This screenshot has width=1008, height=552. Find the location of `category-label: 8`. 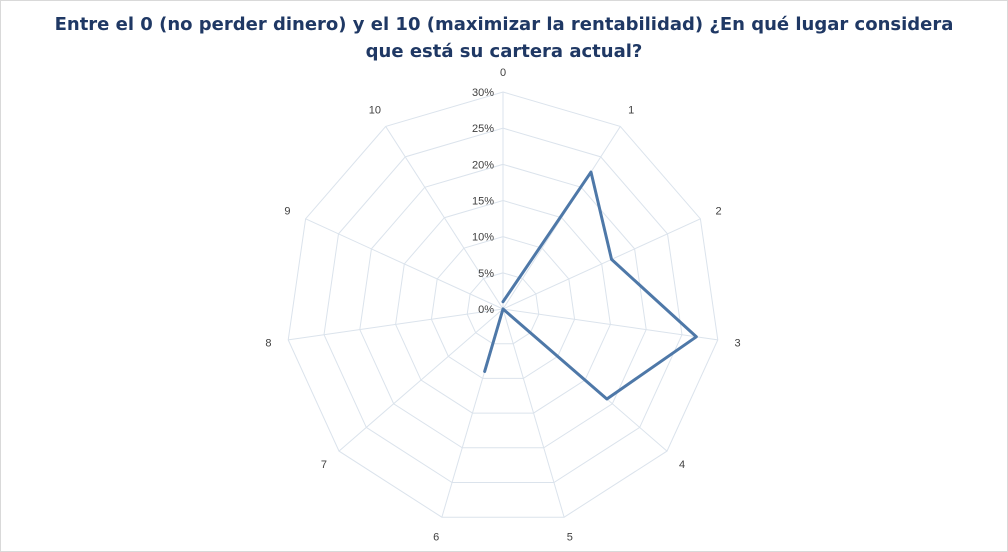

category-label: 8 is located at coordinates (268, 344).